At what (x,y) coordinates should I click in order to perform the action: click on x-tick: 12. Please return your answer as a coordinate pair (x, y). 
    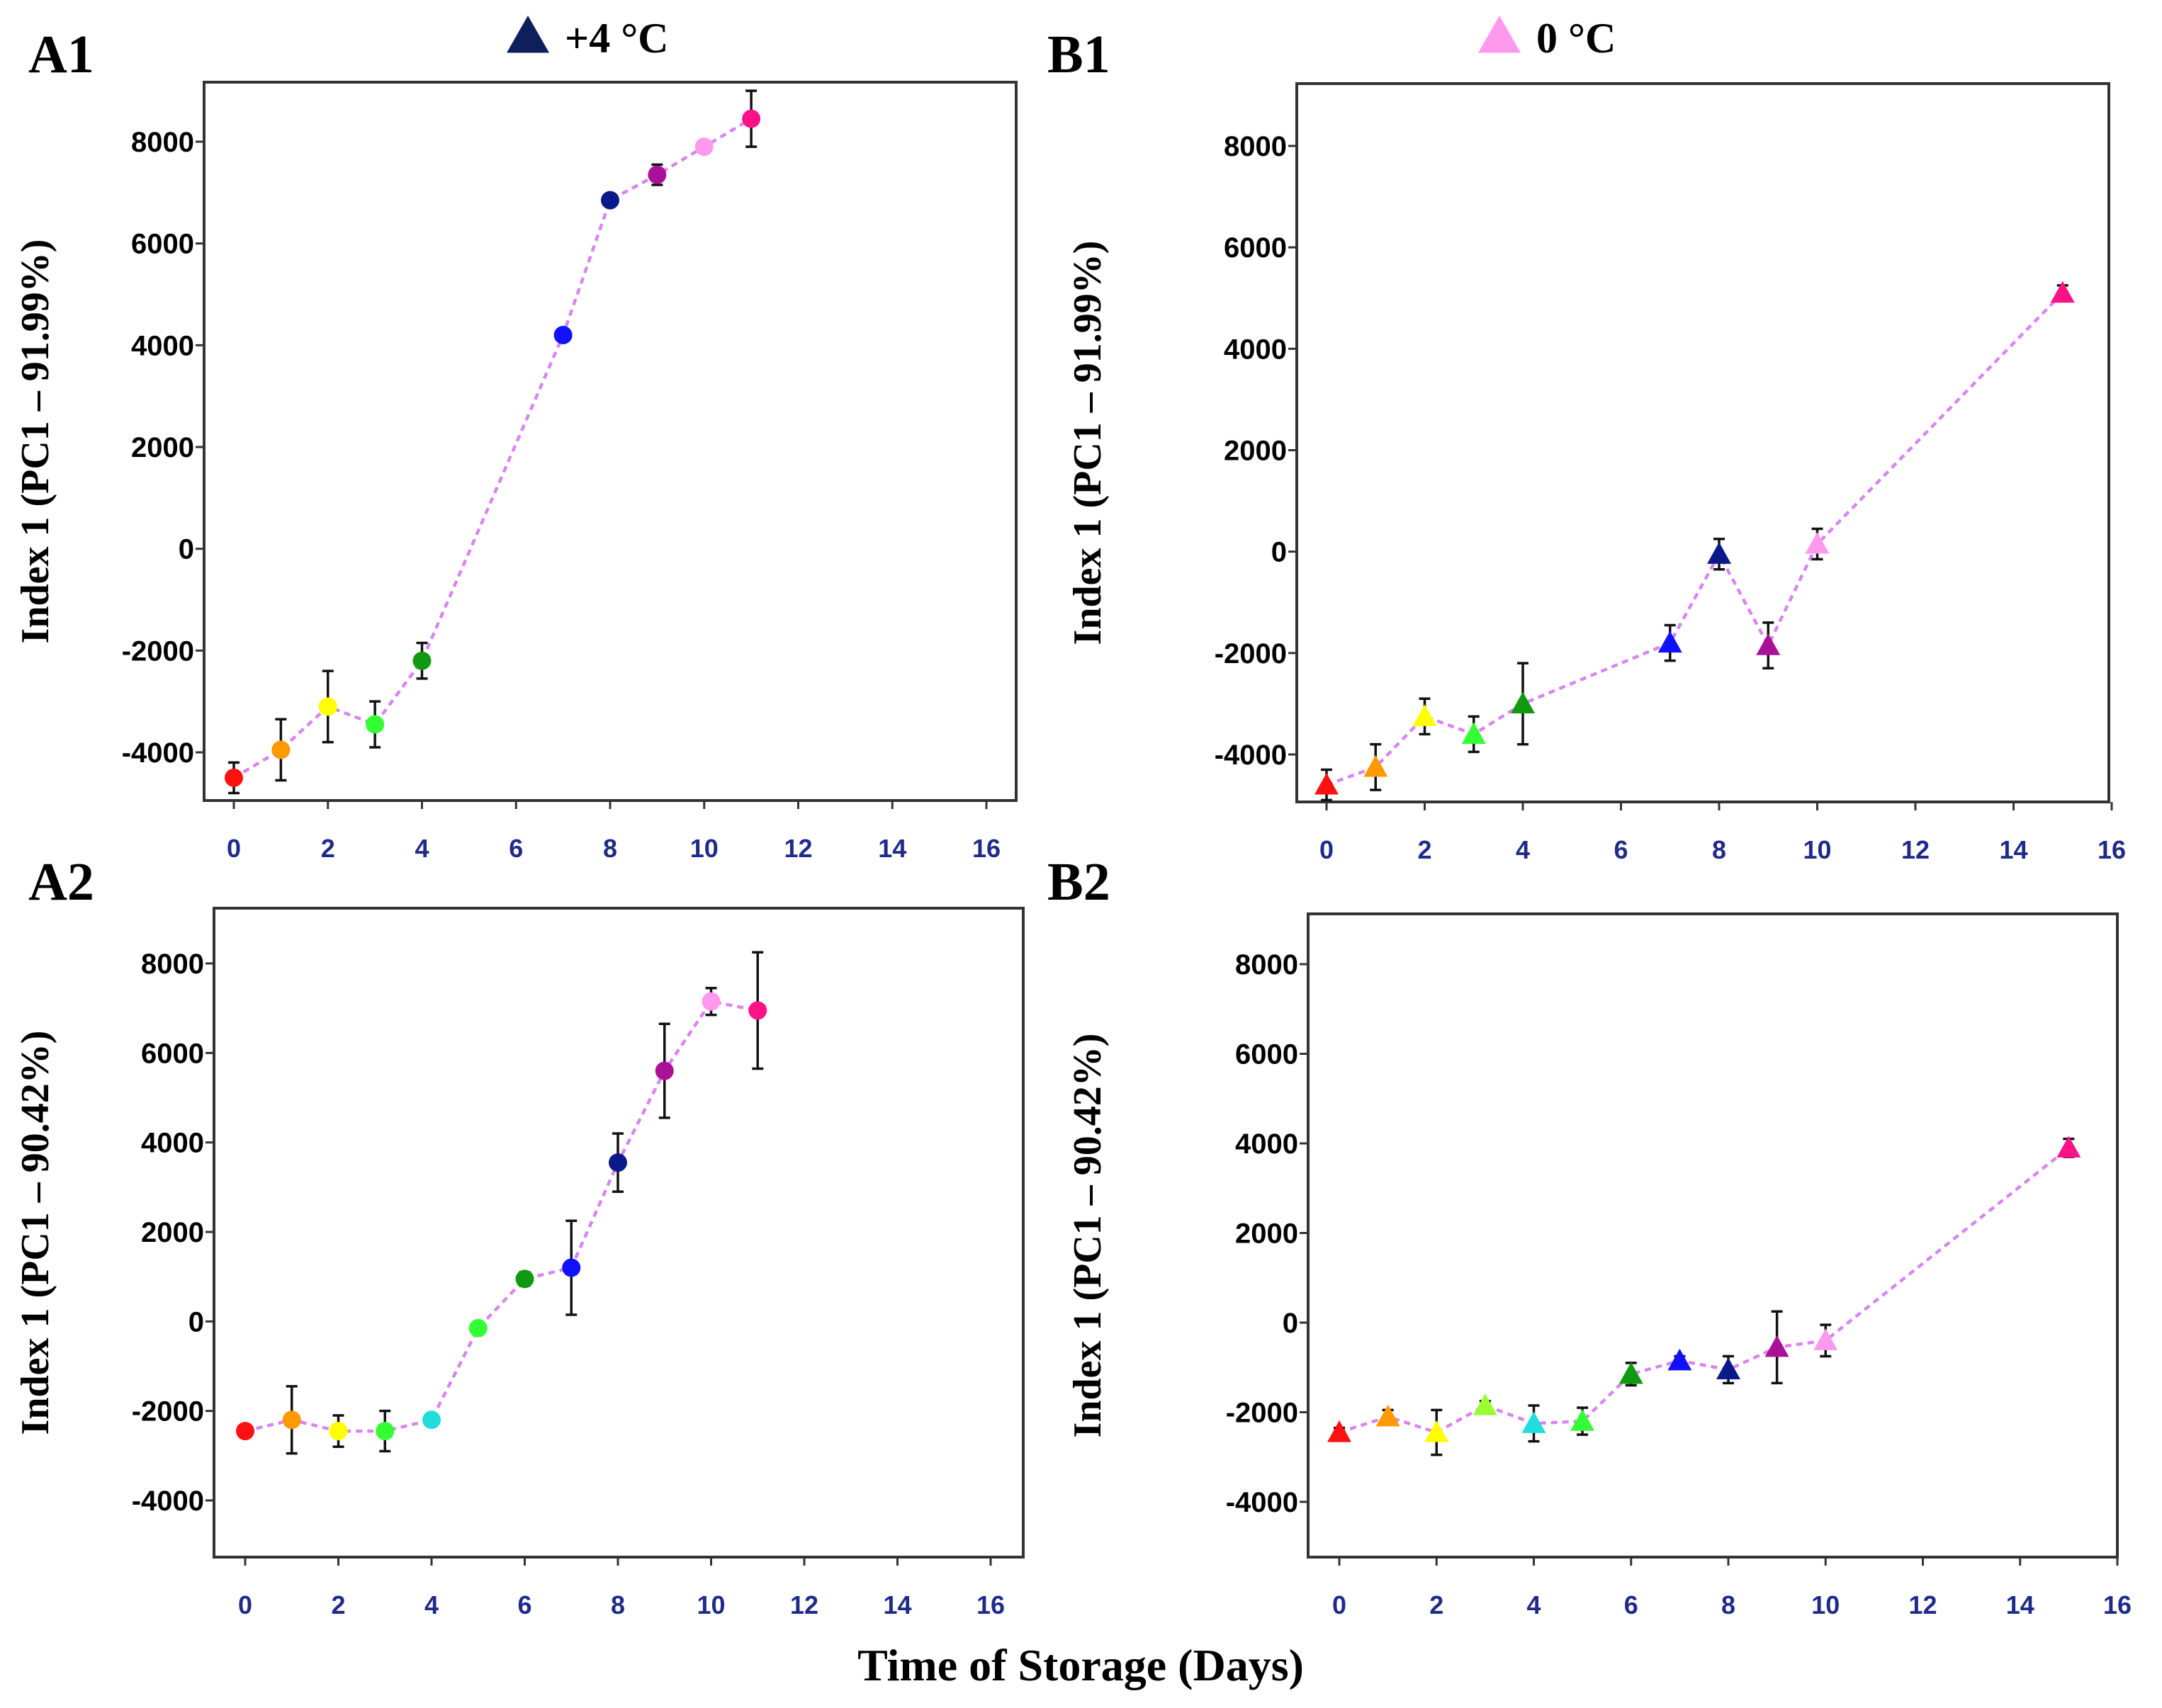
    Looking at the image, I should click on (1922, 1588).